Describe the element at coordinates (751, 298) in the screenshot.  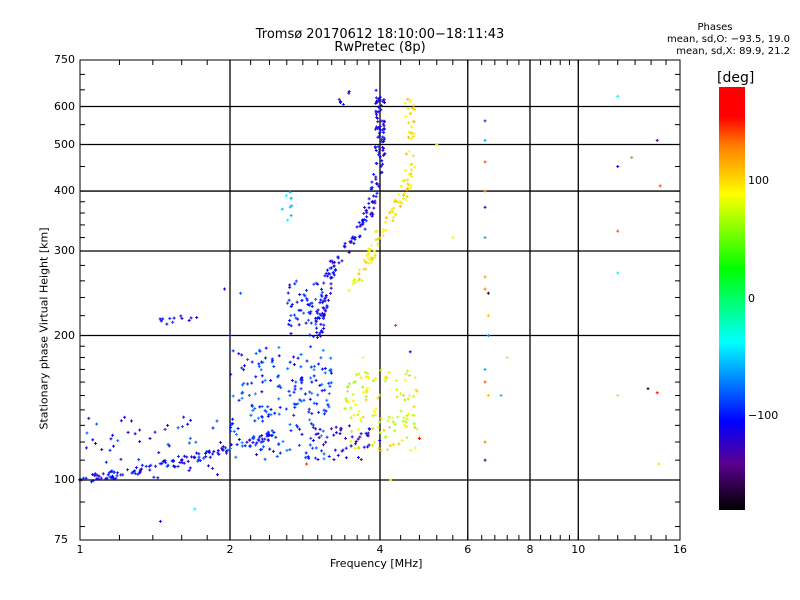
I see `colorbar-tick-label: 0` at that location.